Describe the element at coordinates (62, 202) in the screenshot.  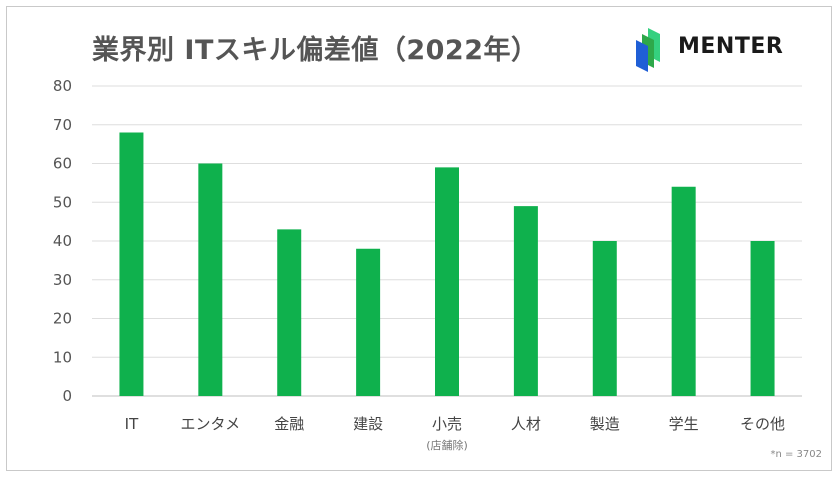
I see `y-tick-label: 50` at that location.